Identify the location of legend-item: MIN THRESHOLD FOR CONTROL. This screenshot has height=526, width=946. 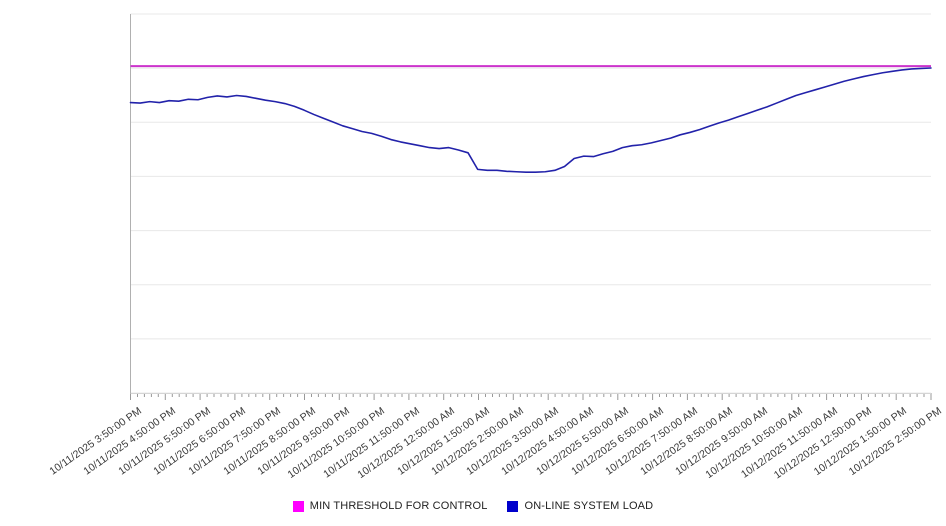
(390, 506).